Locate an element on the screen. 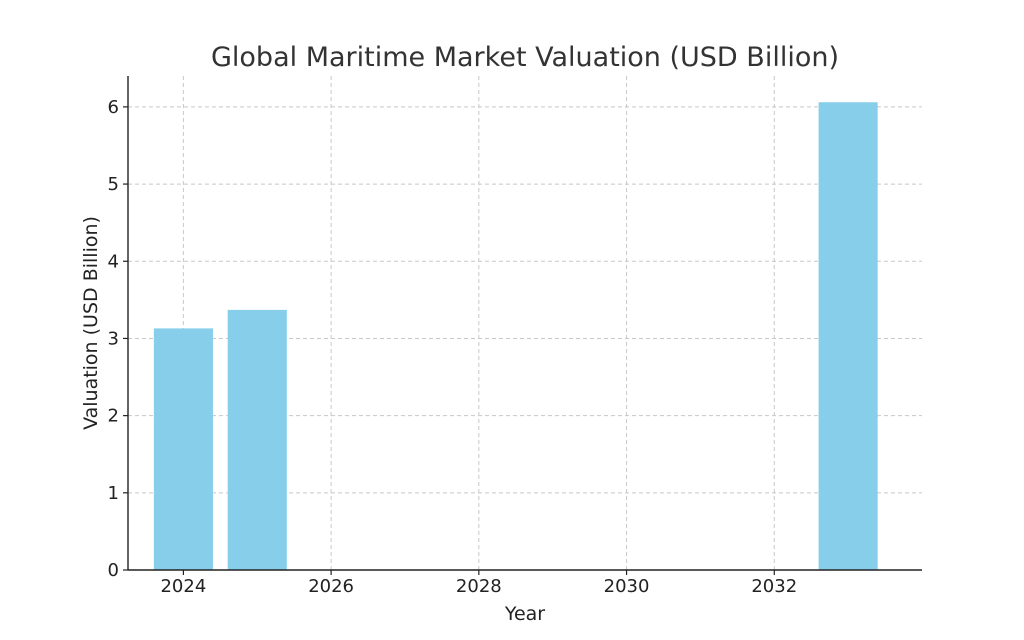 This screenshot has width=1024, height=640. bar-2024 is located at coordinates (183, 449).